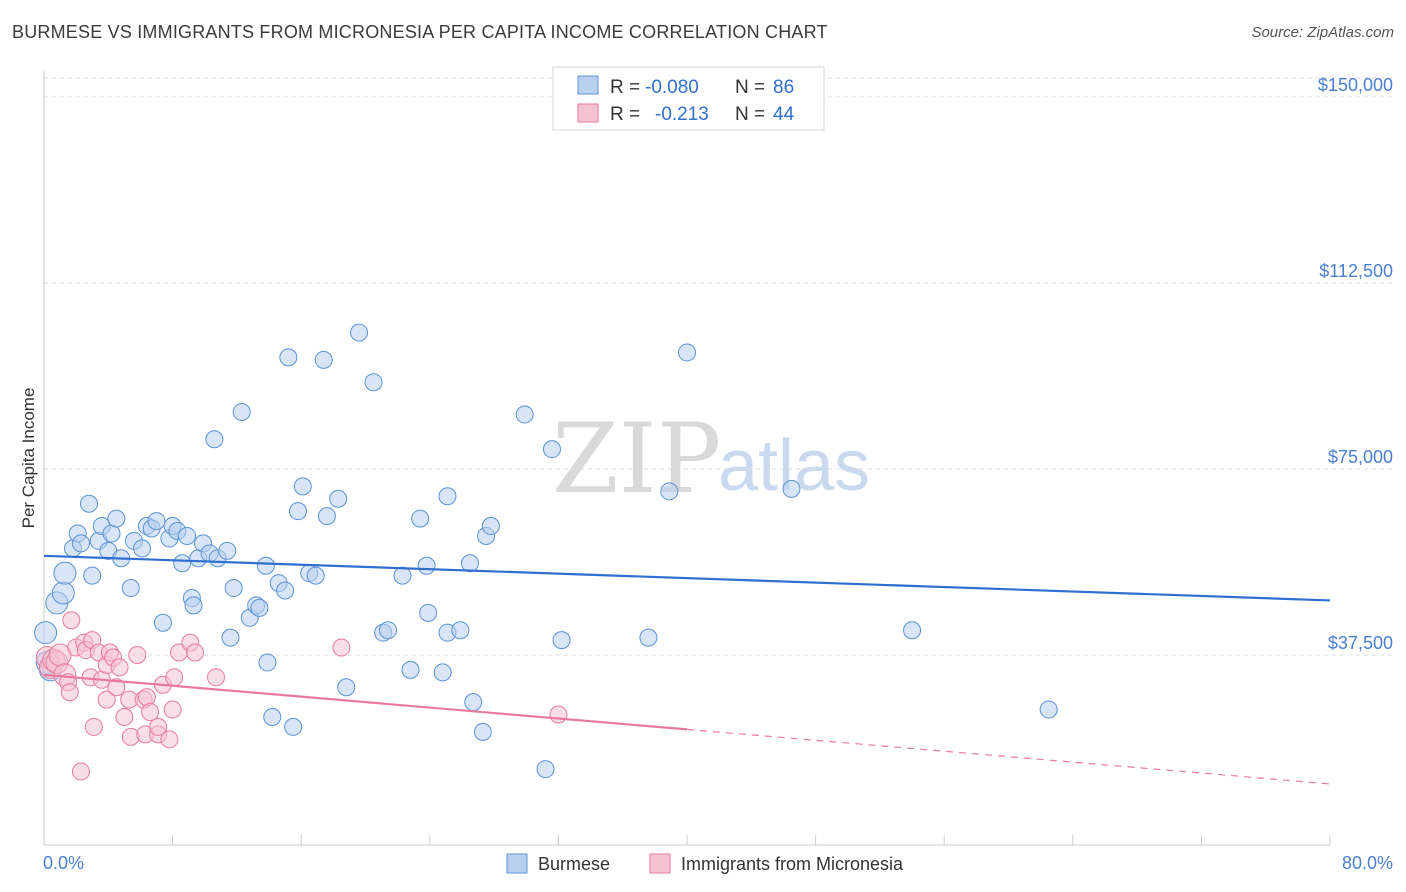 This screenshot has height=892, width=1406. I want to click on chart-source: Source: ZipAtlas.com, so click(1322, 32).